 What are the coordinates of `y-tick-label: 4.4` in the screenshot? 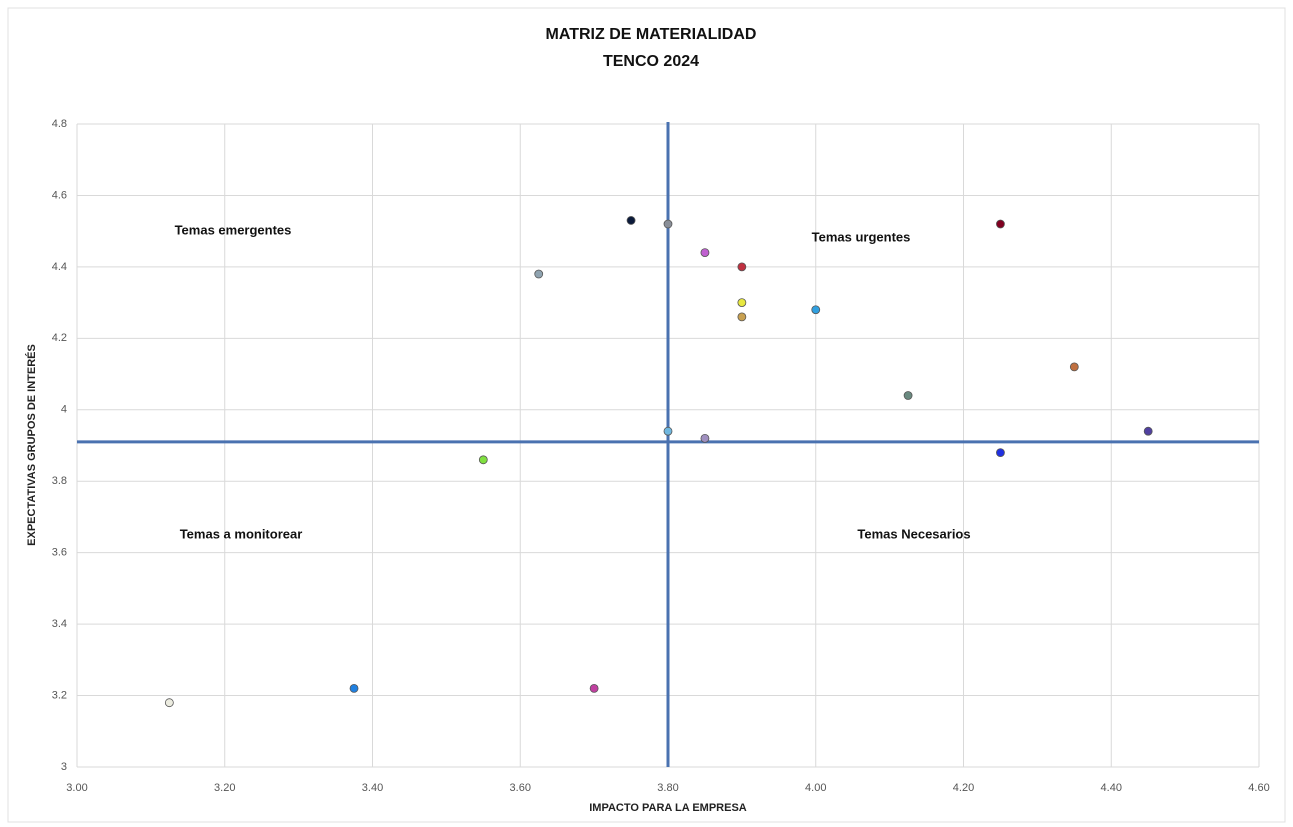 It's located at (59, 267).